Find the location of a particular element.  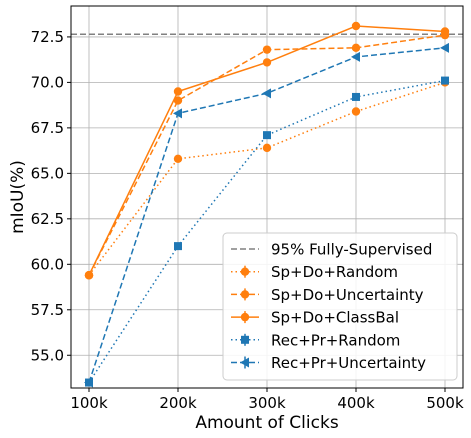

legend-label: Sp+Do+Uncertainty is located at coordinates (347, 295).